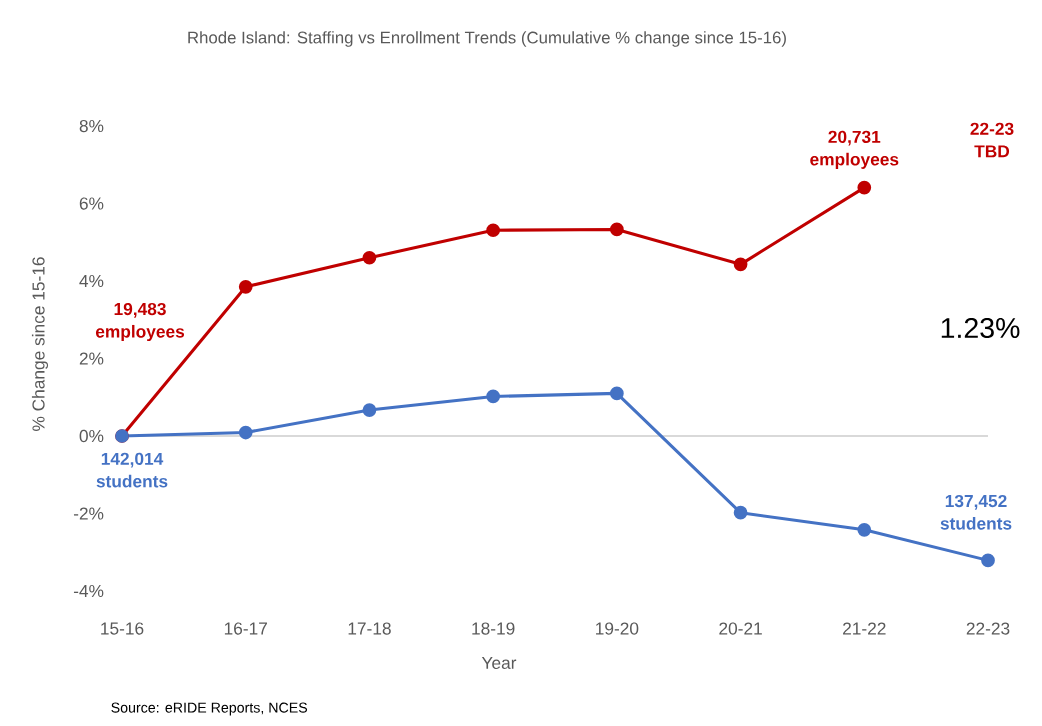  I want to click on annotation: 20,731 employees, so click(854, 149).